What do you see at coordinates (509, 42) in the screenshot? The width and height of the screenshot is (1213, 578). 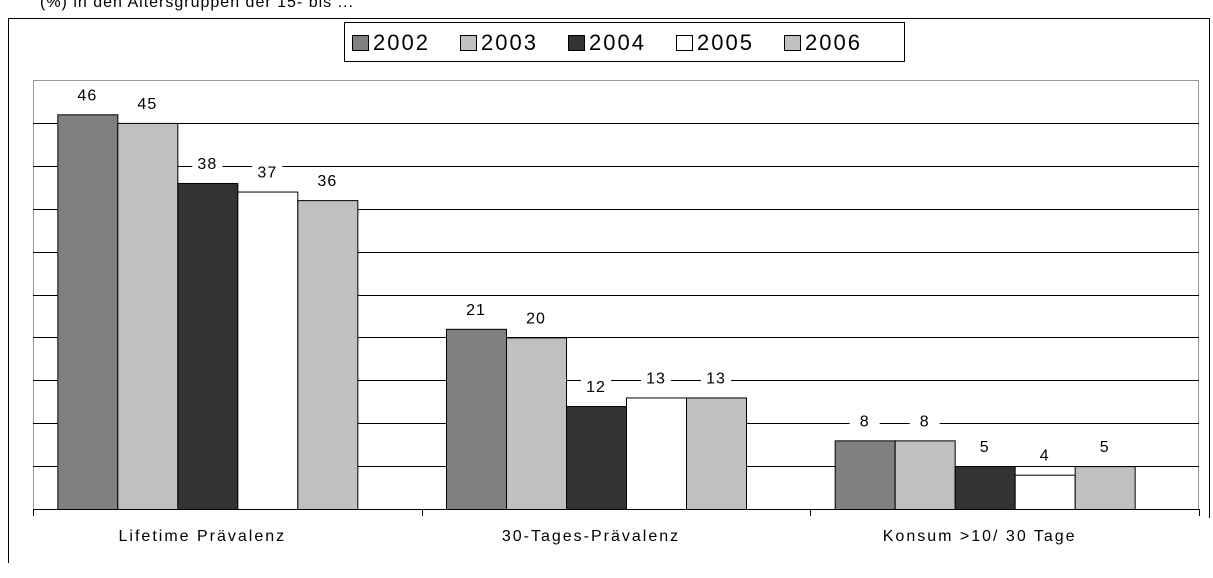 I see `legend-label: 2003` at bounding box center [509, 42].